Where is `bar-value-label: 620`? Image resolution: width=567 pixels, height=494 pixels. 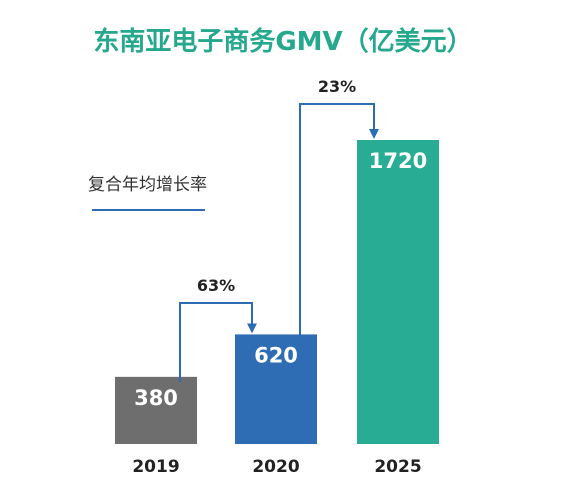 bar-value-label: 620 is located at coordinates (276, 355).